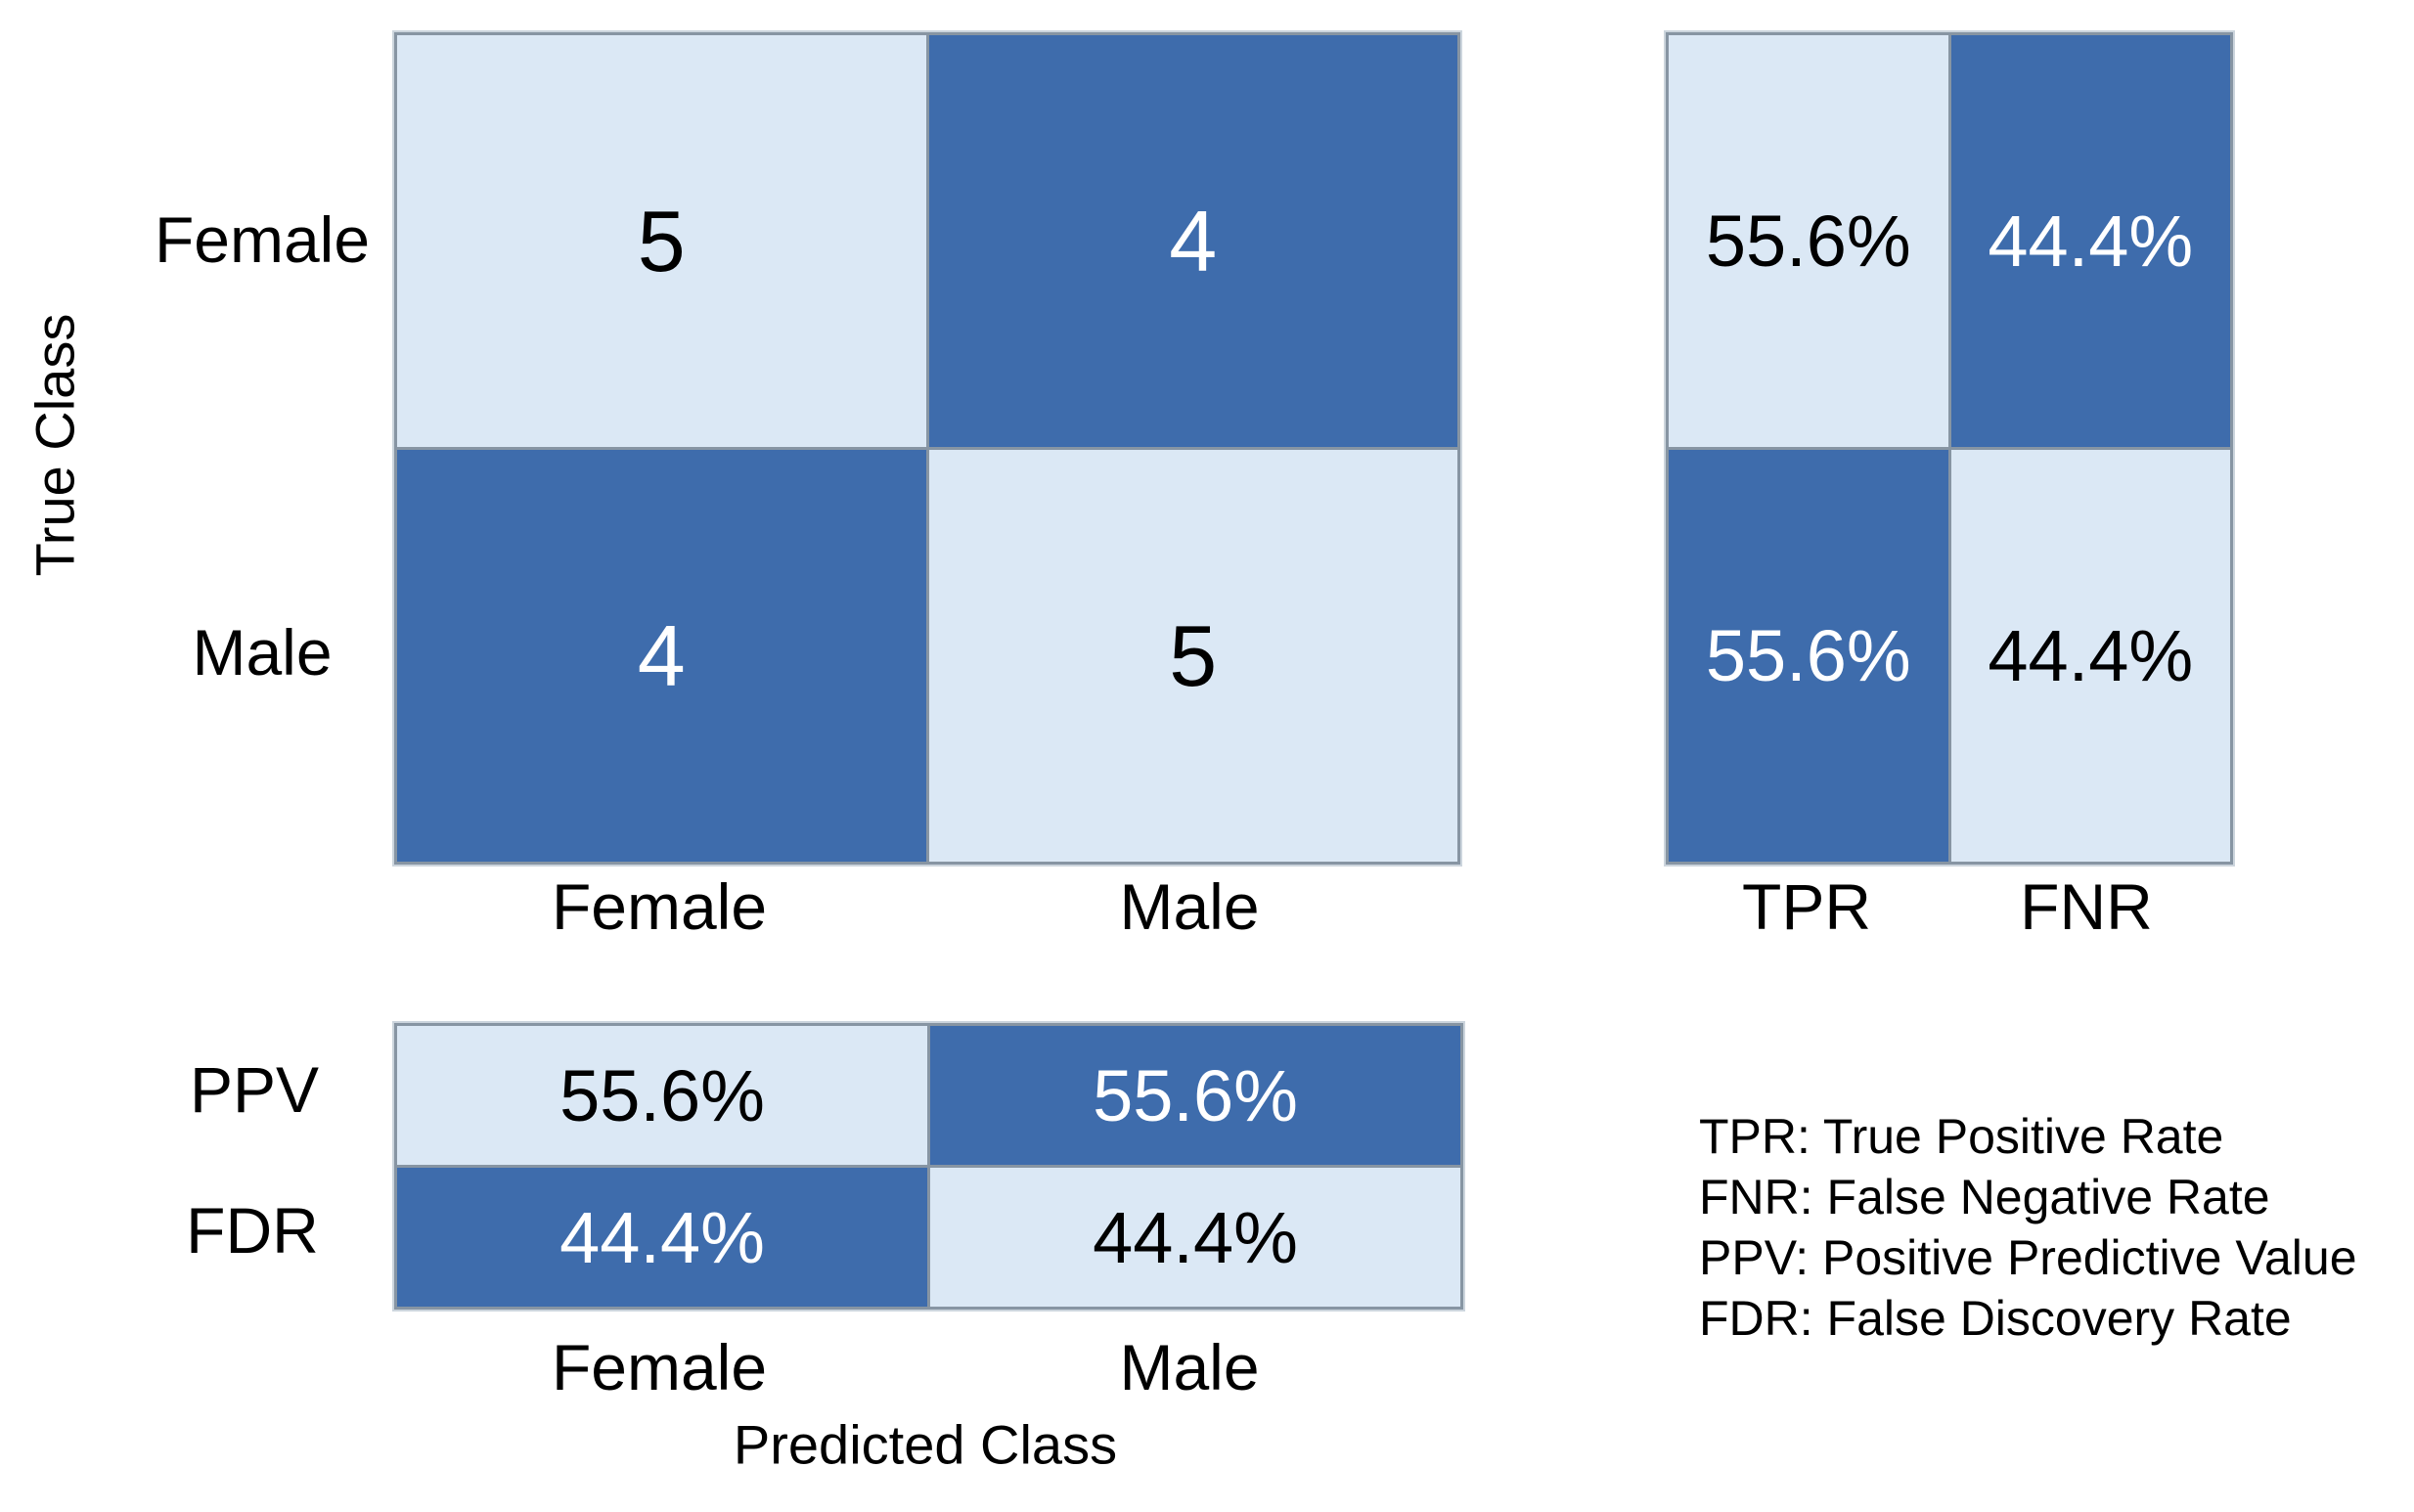  I want to click on legend-line-fnr: FNR: False Negative Rate, so click(1984, 1197).